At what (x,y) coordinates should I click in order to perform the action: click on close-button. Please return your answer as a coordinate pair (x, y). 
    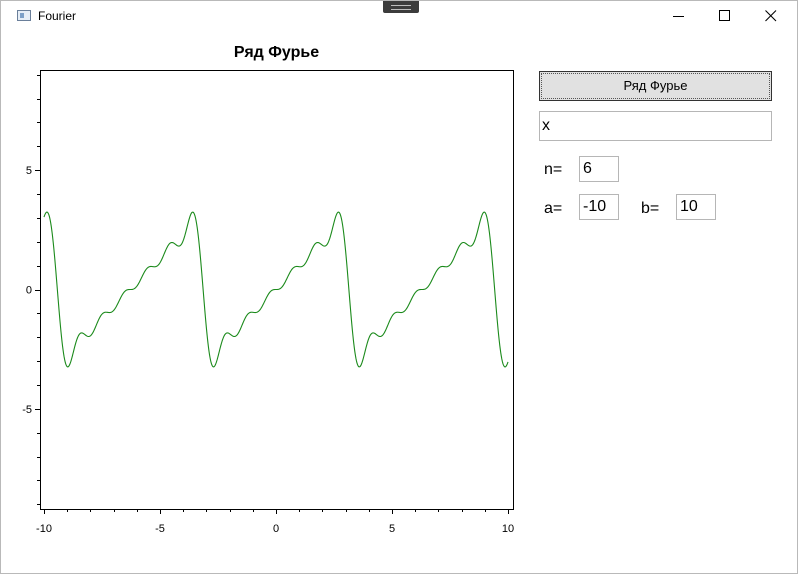
    Looking at the image, I should click on (771, 16).